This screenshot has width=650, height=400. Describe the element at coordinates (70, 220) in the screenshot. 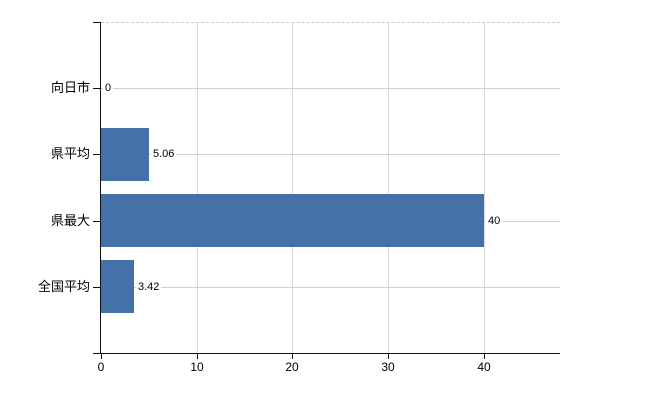

I see `category-label: 県最大` at that location.